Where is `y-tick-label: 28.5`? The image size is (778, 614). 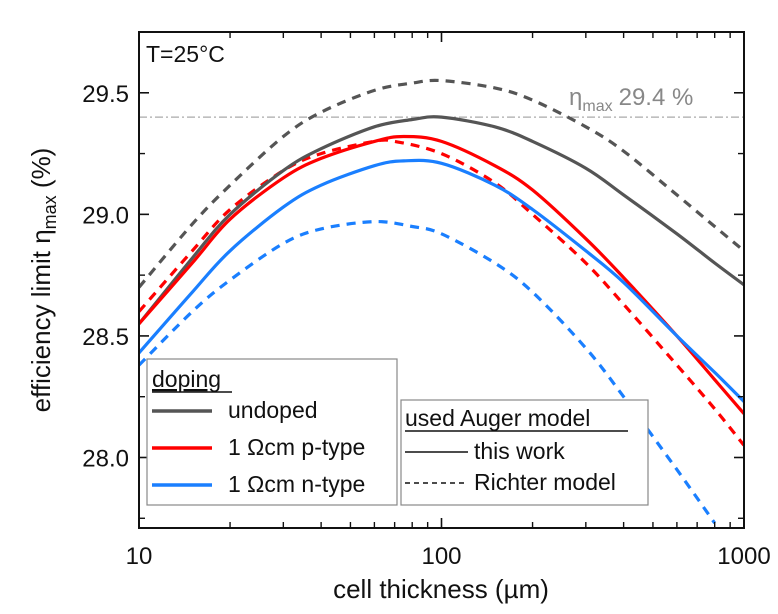 y-tick-label: 28.5 is located at coordinates (105, 337).